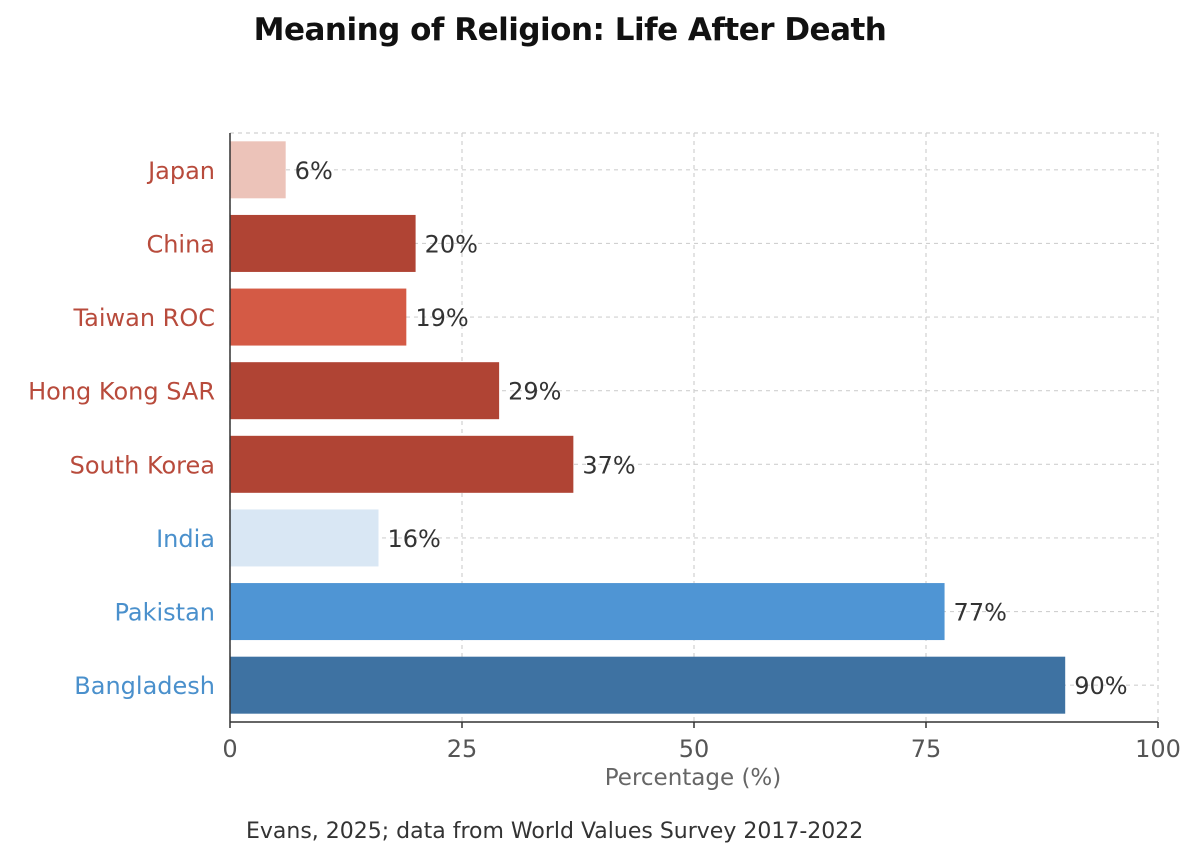  What do you see at coordinates (142, 465) in the screenshot?
I see `category-label: South Korea` at bounding box center [142, 465].